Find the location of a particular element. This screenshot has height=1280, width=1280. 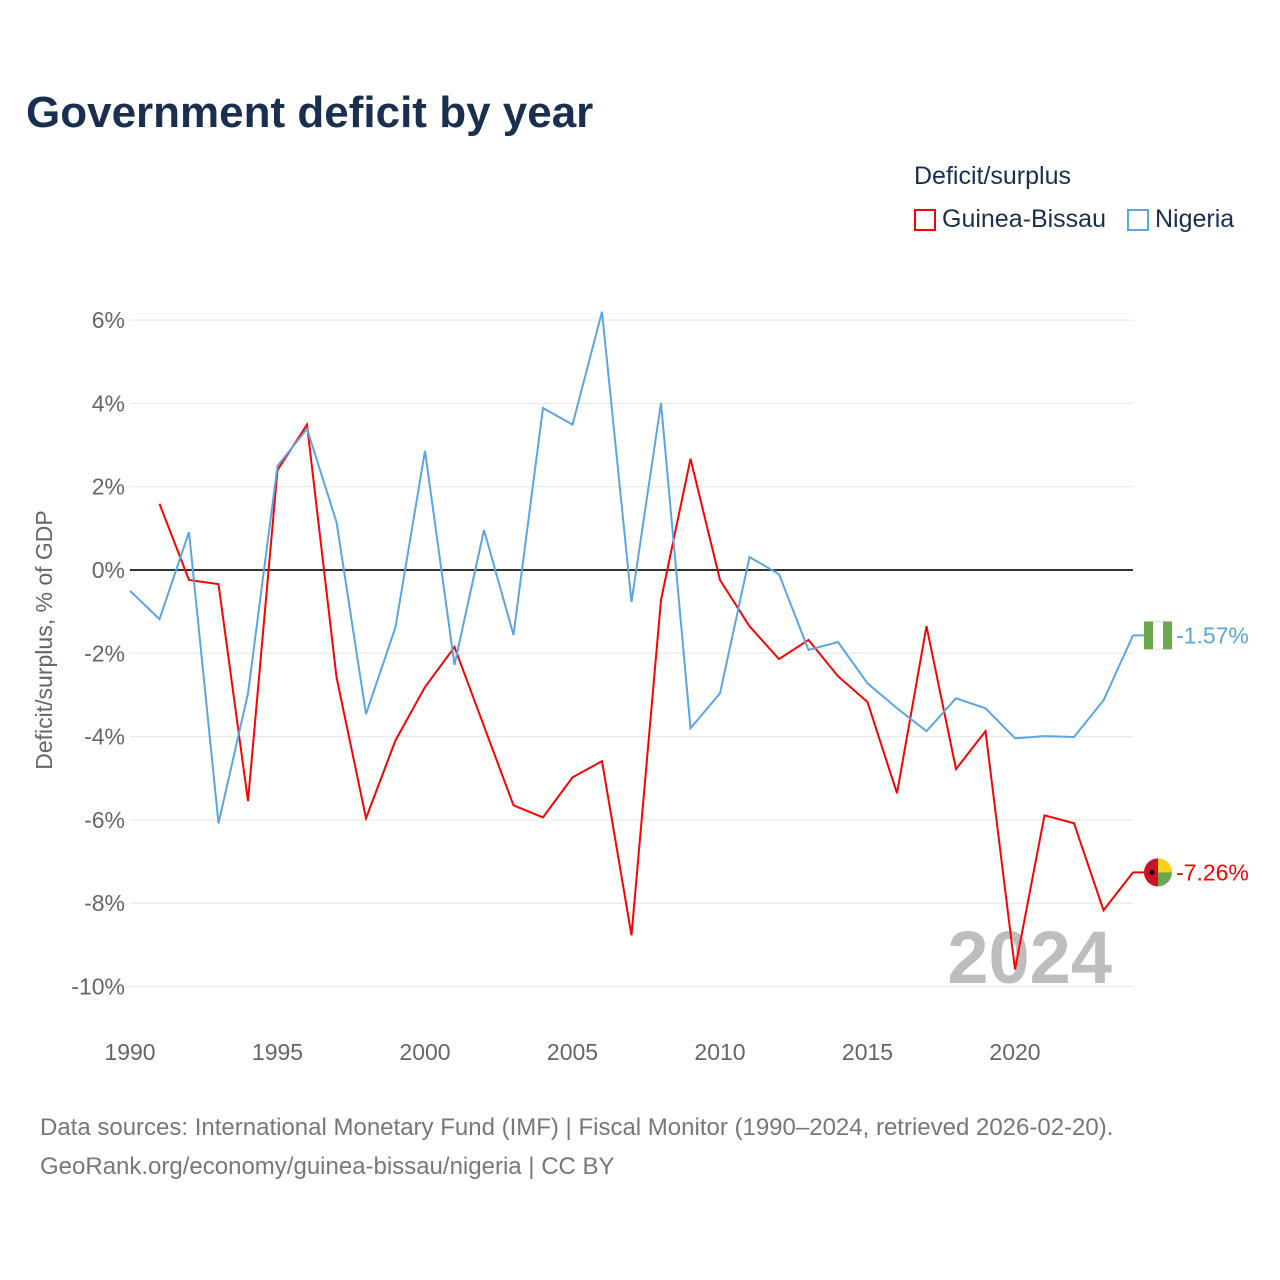

x-tick-label: 1990 is located at coordinates (129, 1052).